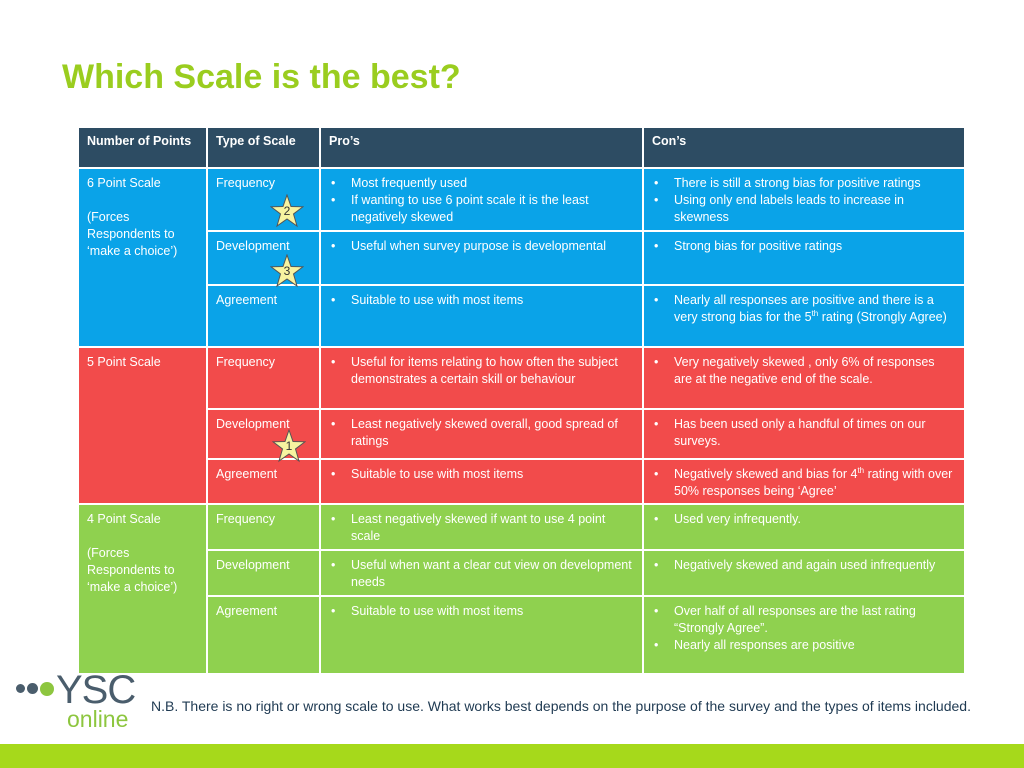 This screenshot has height=768, width=1024. Describe the element at coordinates (124, 519) in the screenshot. I see `scale-name: 4 Point Scale` at that location.